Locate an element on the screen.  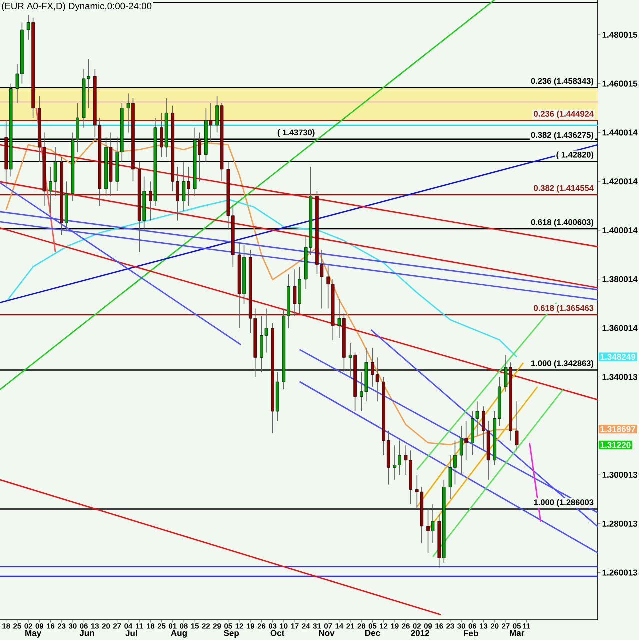
y2-tick-label: 1.348249 is located at coordinates (618, 357).